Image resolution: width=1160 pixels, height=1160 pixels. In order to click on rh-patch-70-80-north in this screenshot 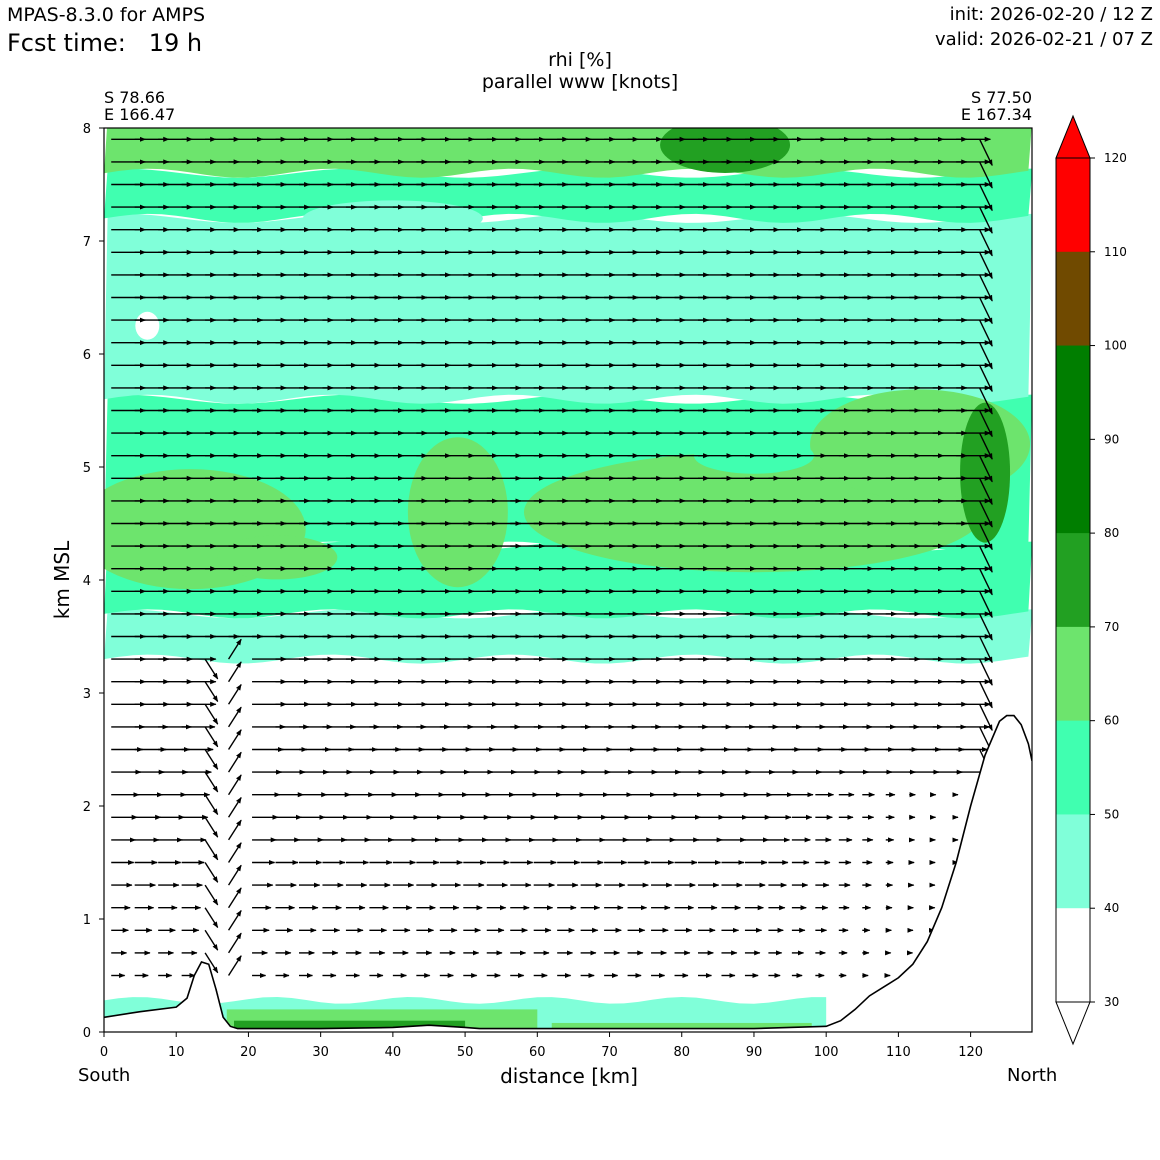, I will do `click(985, 472)`.